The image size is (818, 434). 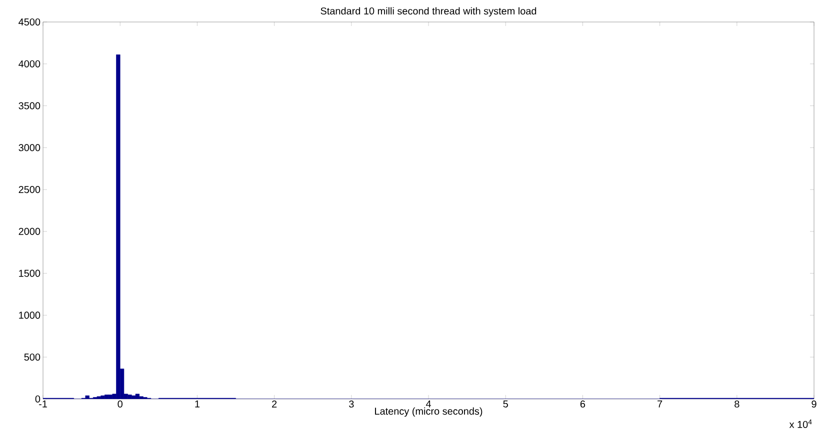 I want to click on y-tick-label: 4500, so click(x=29, y=22).